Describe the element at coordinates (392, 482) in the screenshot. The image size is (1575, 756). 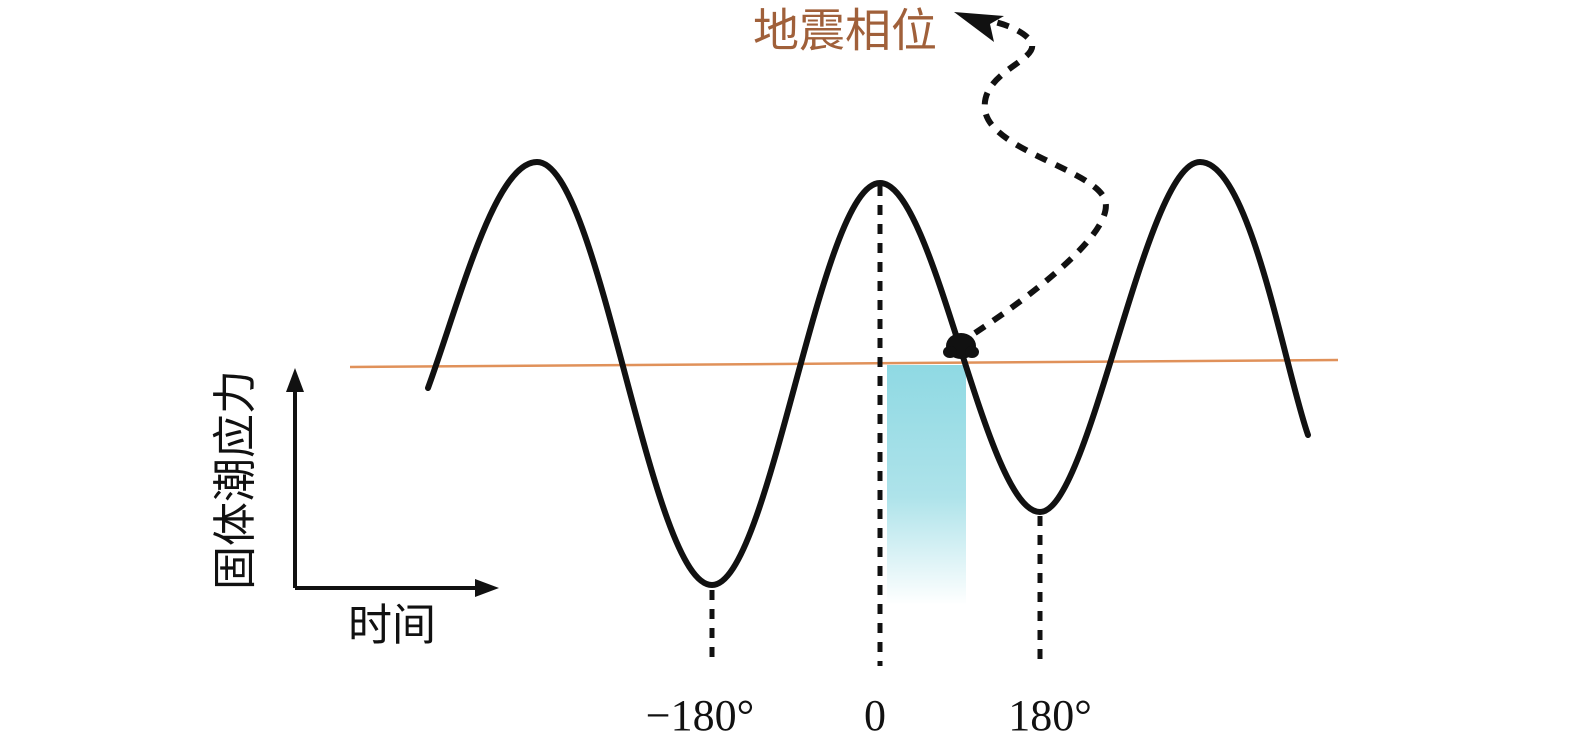
I see `axes` at that location.